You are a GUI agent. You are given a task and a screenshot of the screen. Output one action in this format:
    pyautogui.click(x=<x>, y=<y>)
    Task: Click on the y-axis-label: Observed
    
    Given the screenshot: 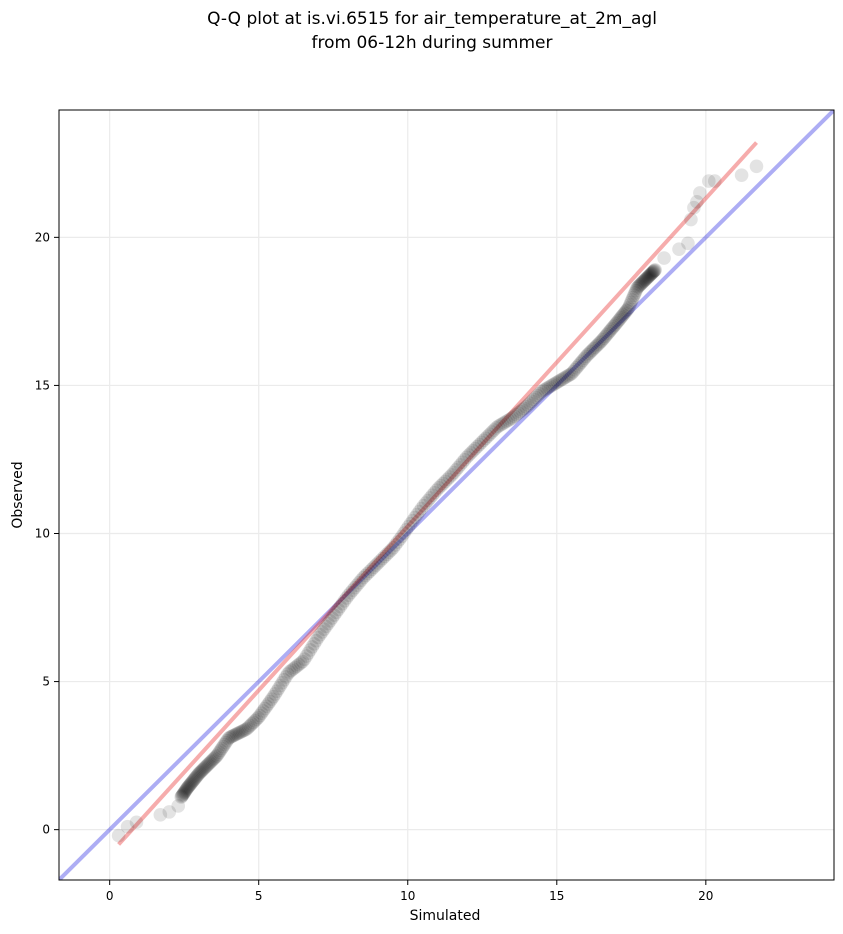 What is the action you would take?
    pyautogui.click(x=18, y=494)
    